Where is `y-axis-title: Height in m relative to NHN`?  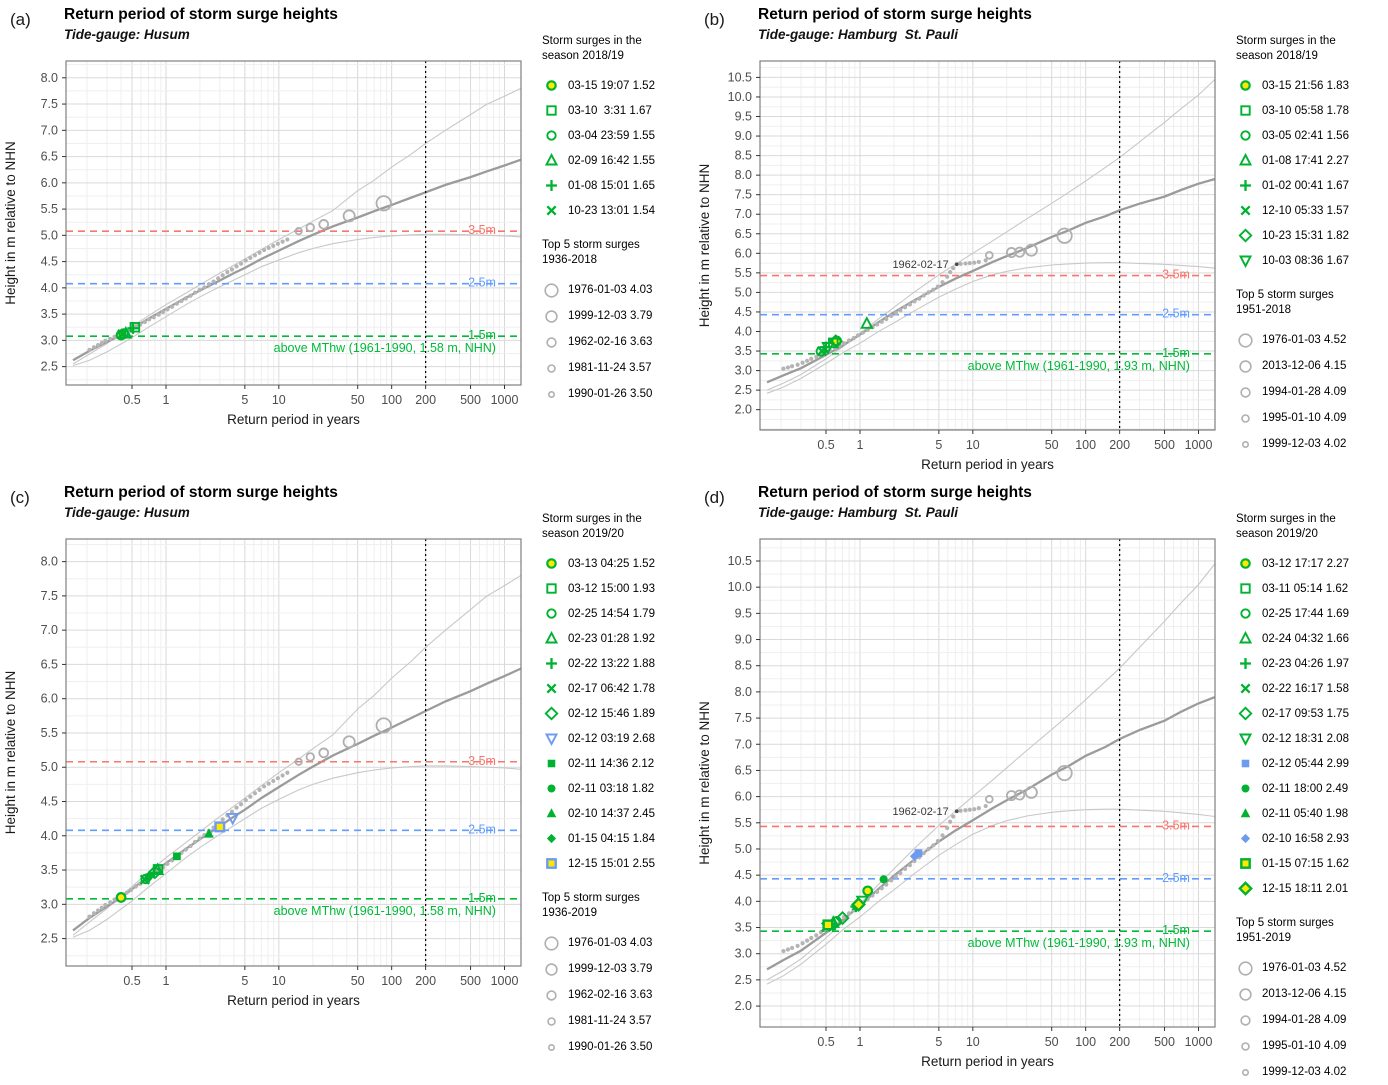 y-axis-title: Height in m relative to NHN is located at coordinates (10, 223).